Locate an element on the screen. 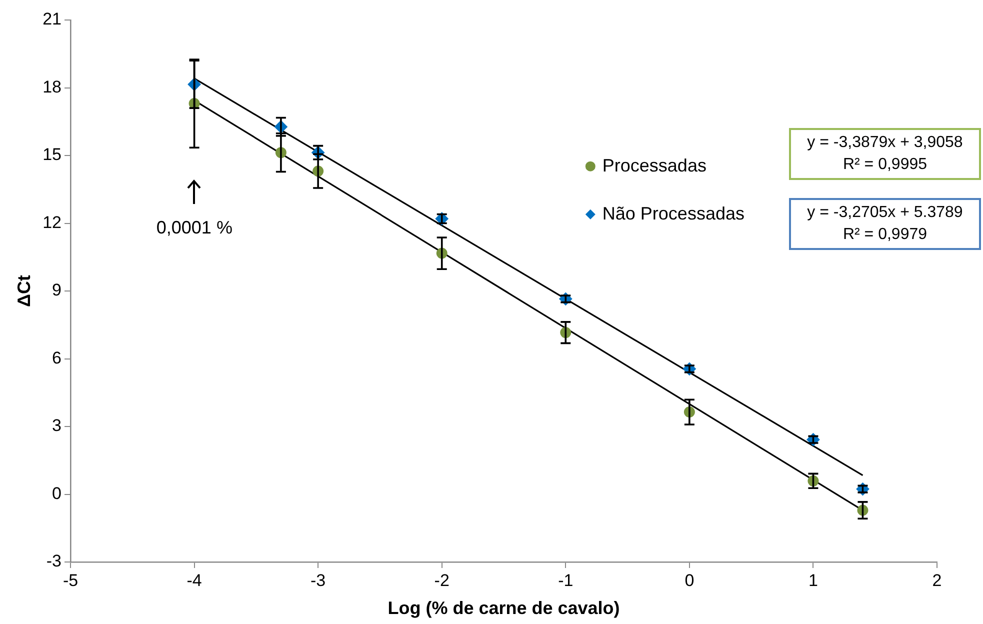  annotation: y = -3,3879x + 3,9058 R² = 0,9995 is located at coordinates (885, 154).